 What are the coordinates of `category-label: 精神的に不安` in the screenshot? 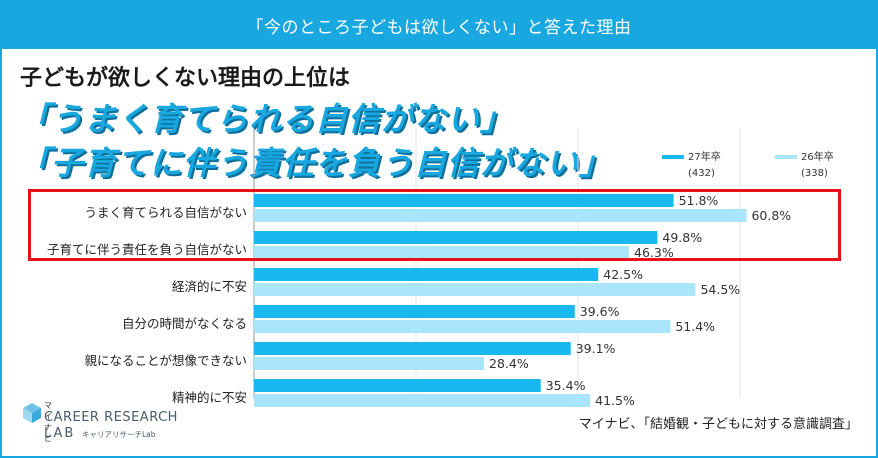 It's located at (209, 397).